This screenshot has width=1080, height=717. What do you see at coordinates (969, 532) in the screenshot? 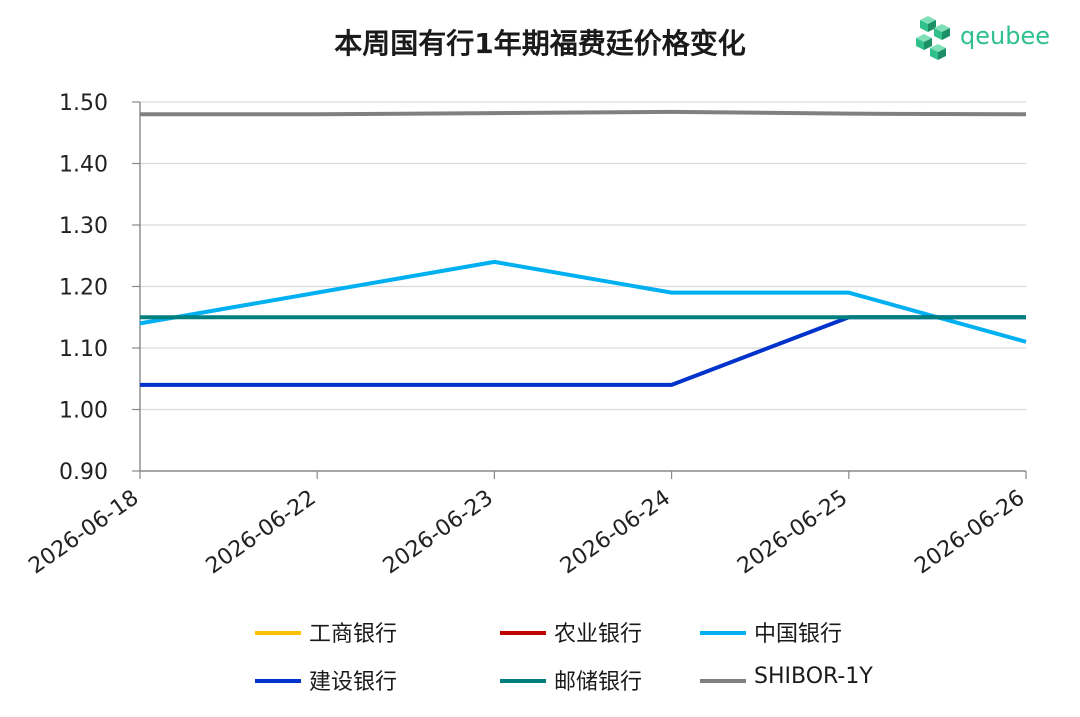
I see `x-tick-label: 2026-06-26` at bounding box center [969, 532].